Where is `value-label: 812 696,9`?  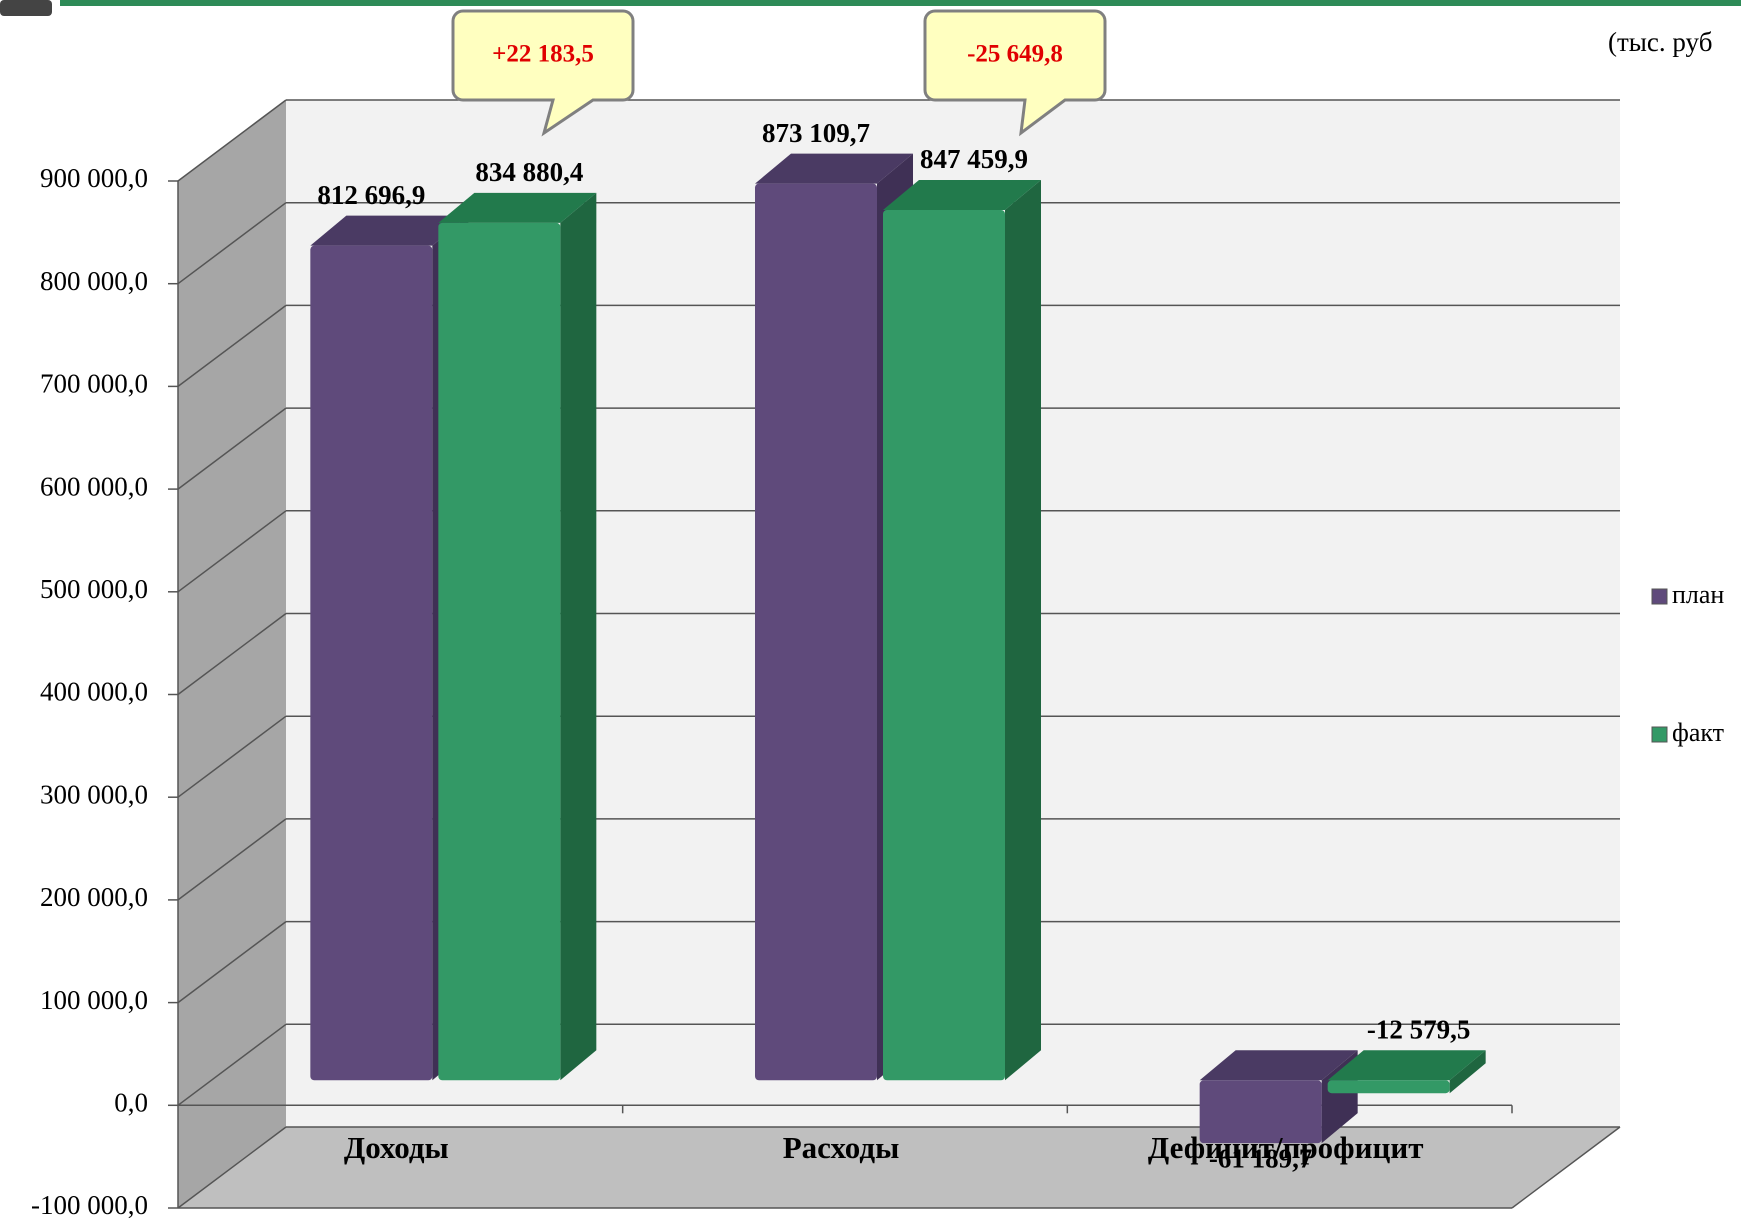
value-label: 812 696,9 is located at coordinates (371, 195).